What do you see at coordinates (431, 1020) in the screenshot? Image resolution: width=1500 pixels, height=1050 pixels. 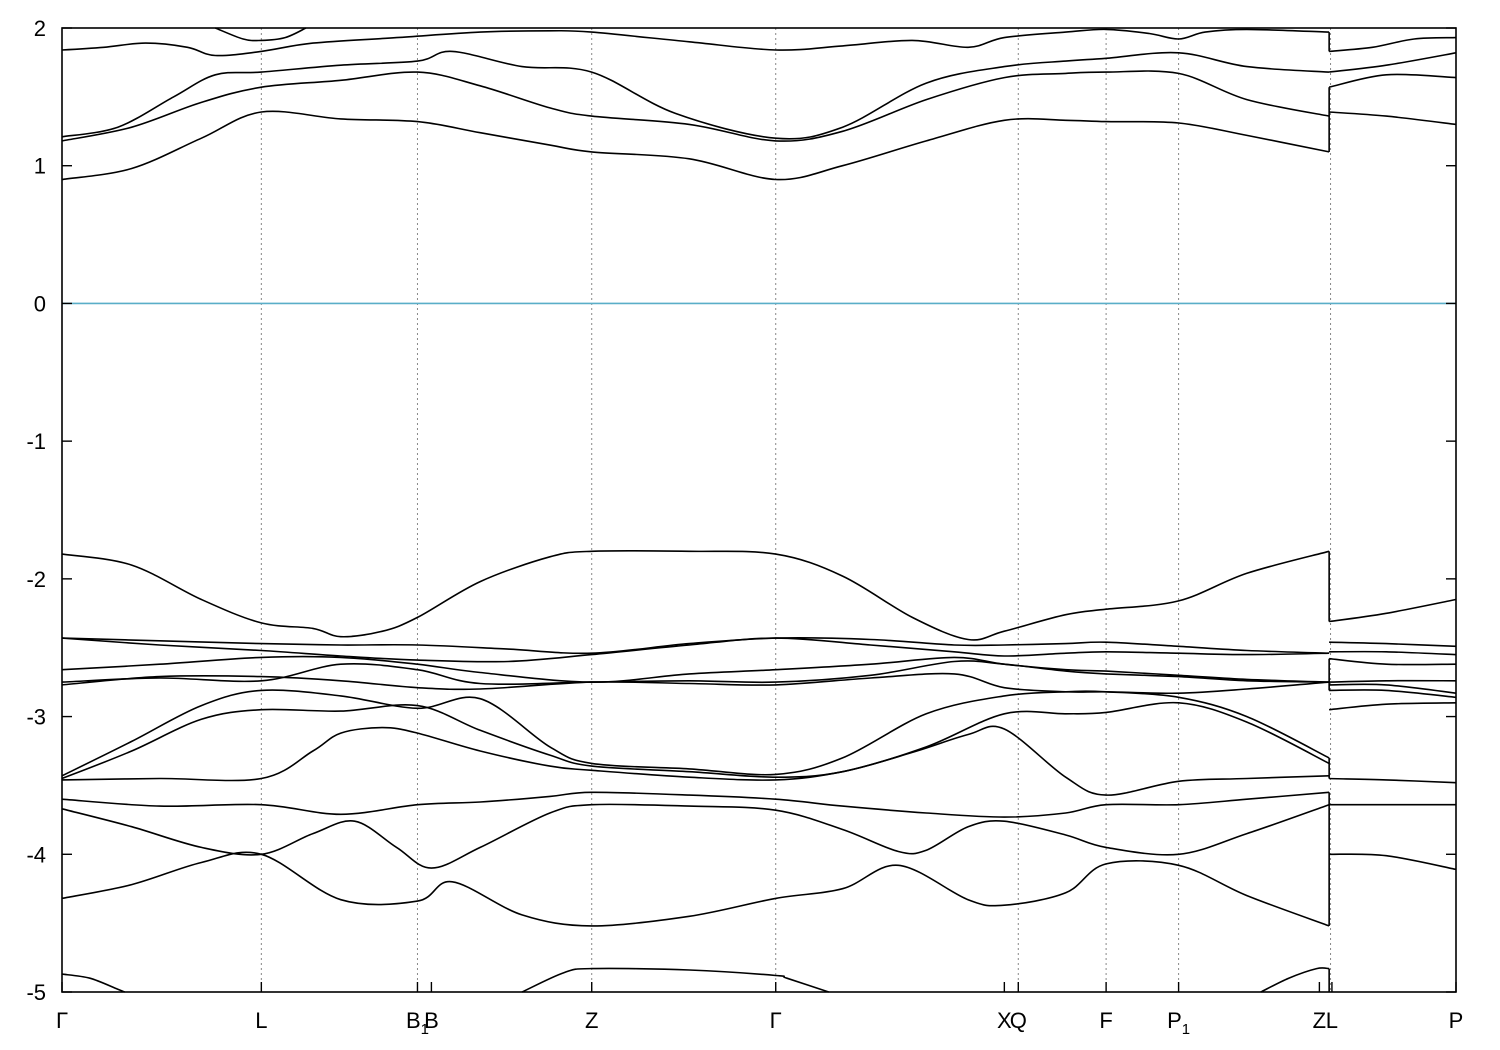 I see `kpoint-label: B` at bounding box center [431, 1020].